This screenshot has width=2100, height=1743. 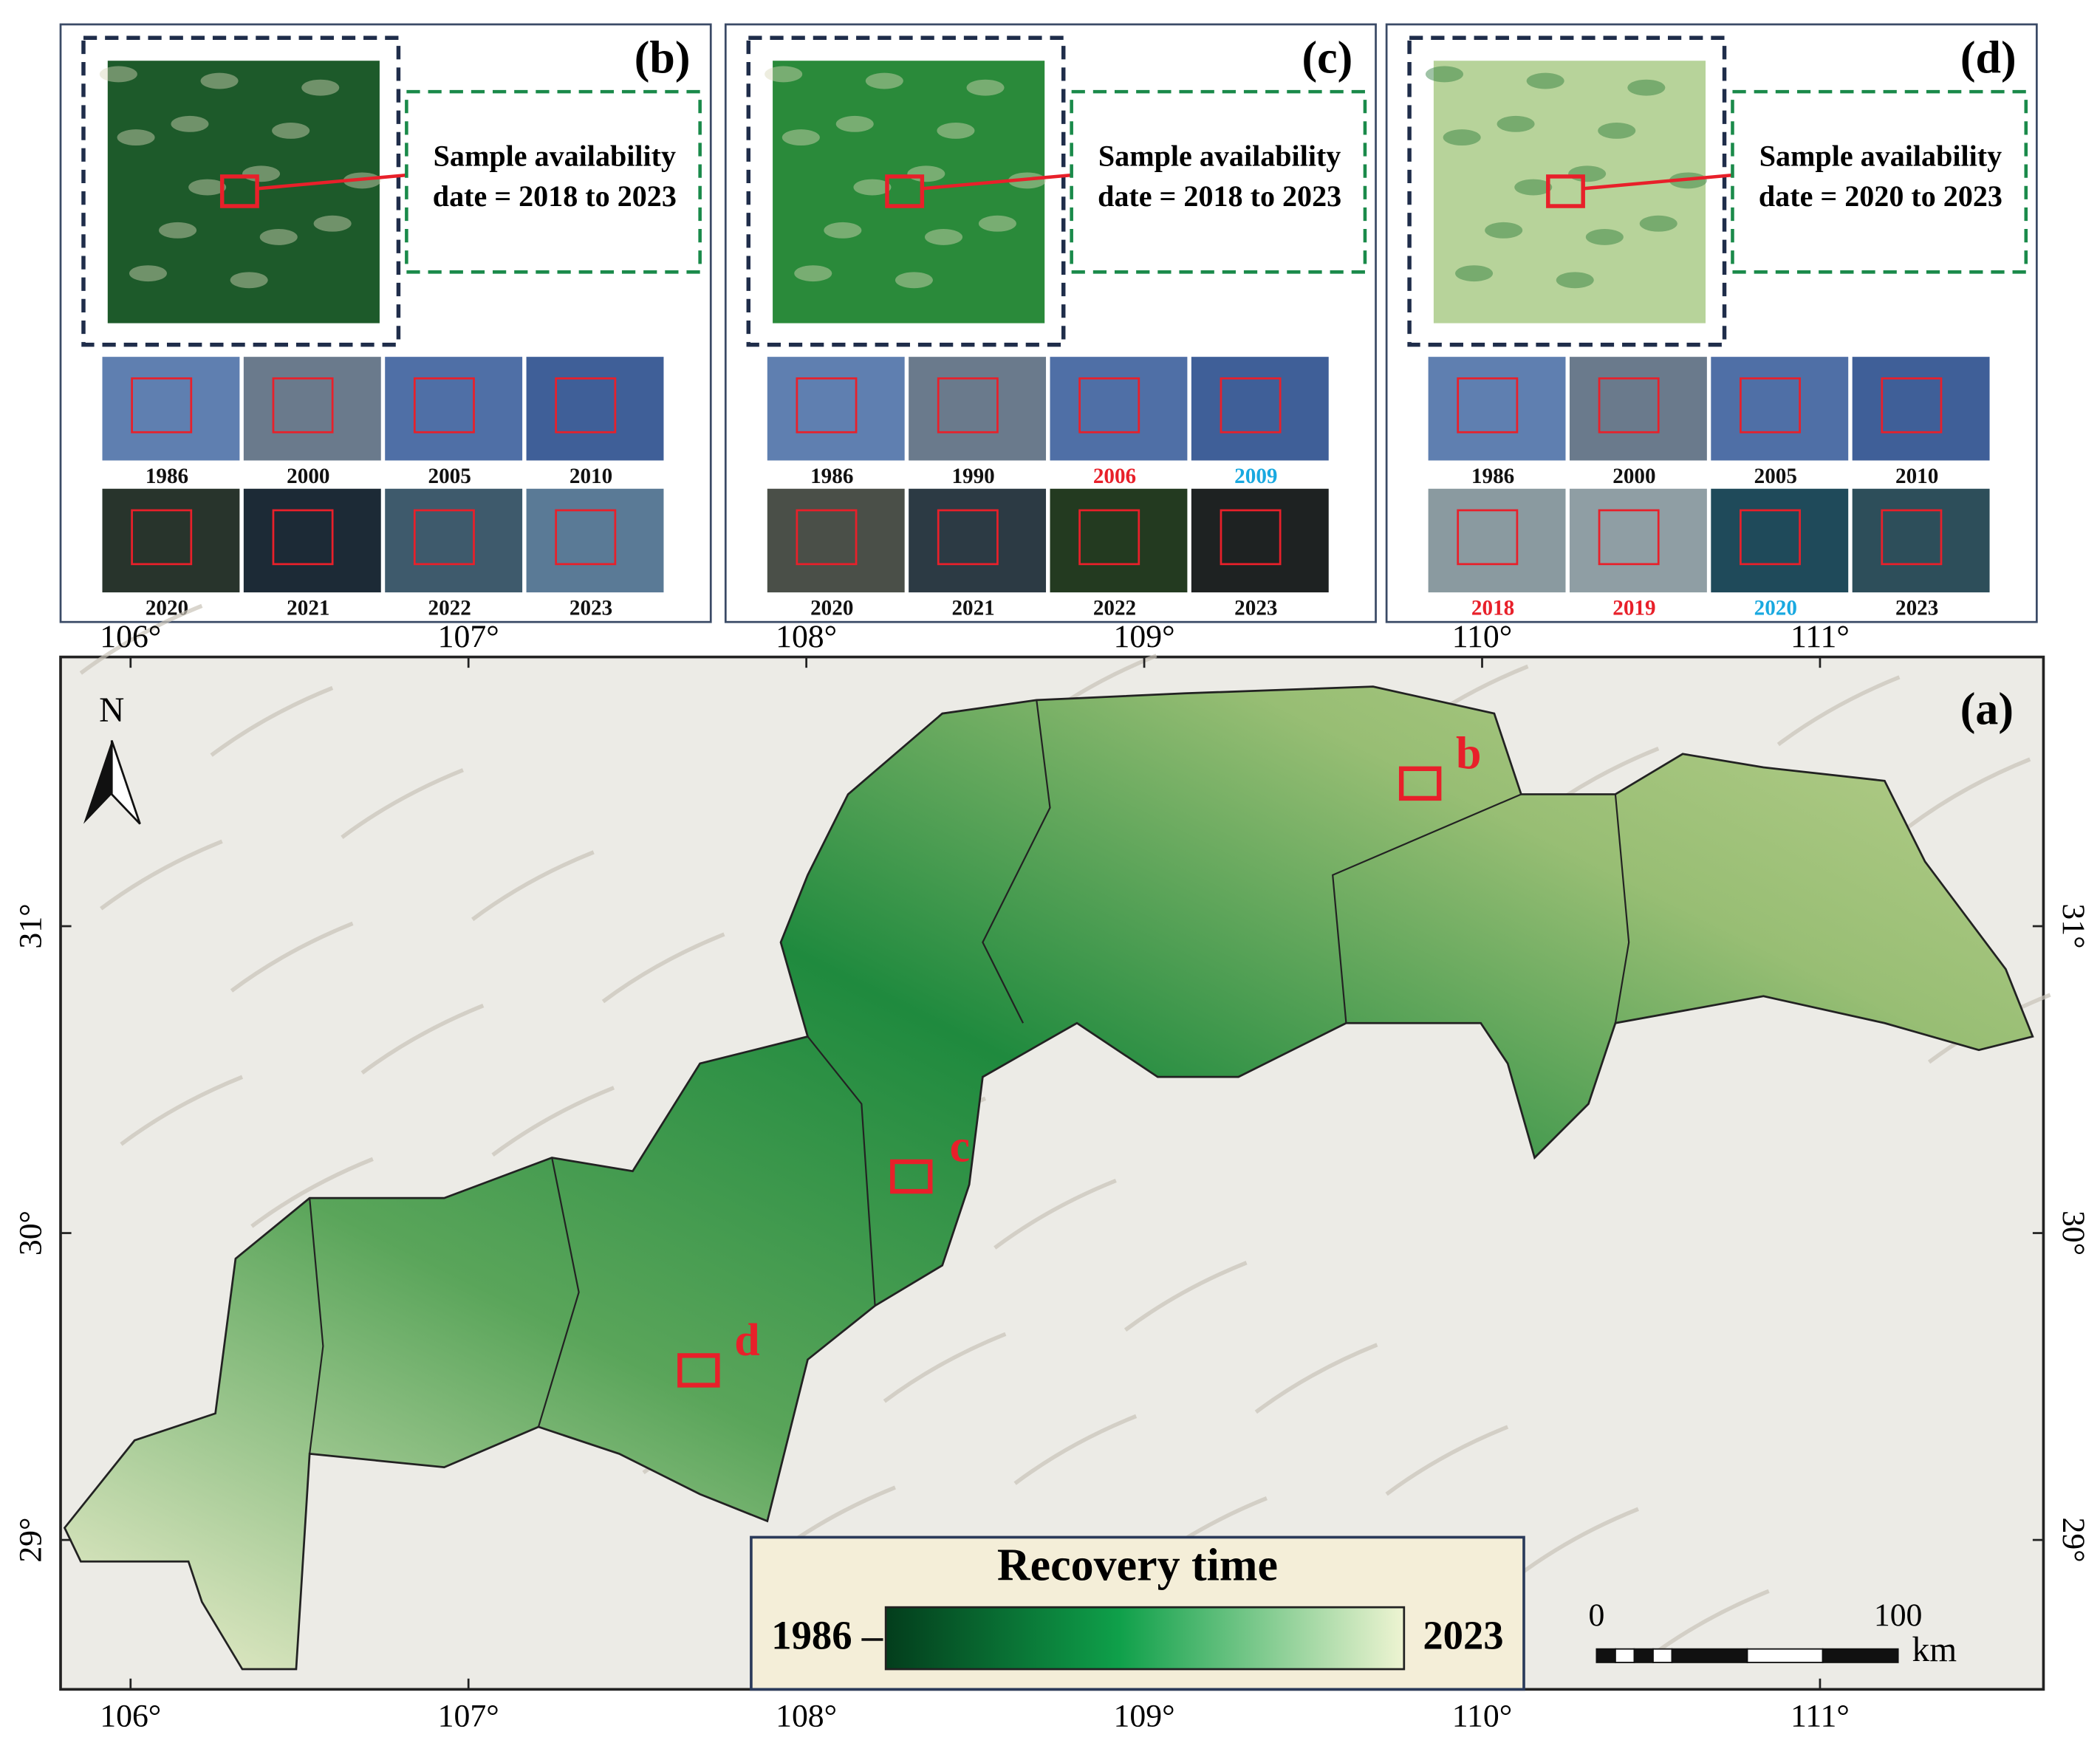 I want to click on panel-label: (c), so click(x=1327, y=57).